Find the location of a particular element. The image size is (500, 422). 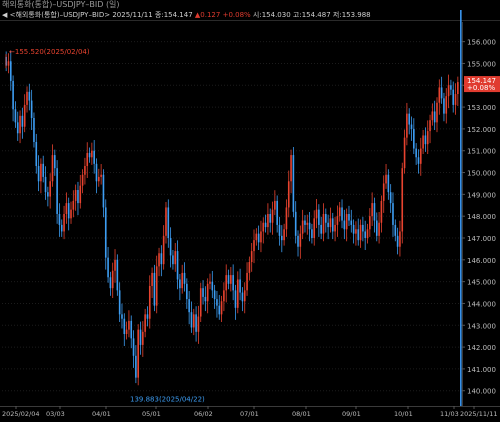

x-tick-label: 09/01 is located at coordinates (351, 414).